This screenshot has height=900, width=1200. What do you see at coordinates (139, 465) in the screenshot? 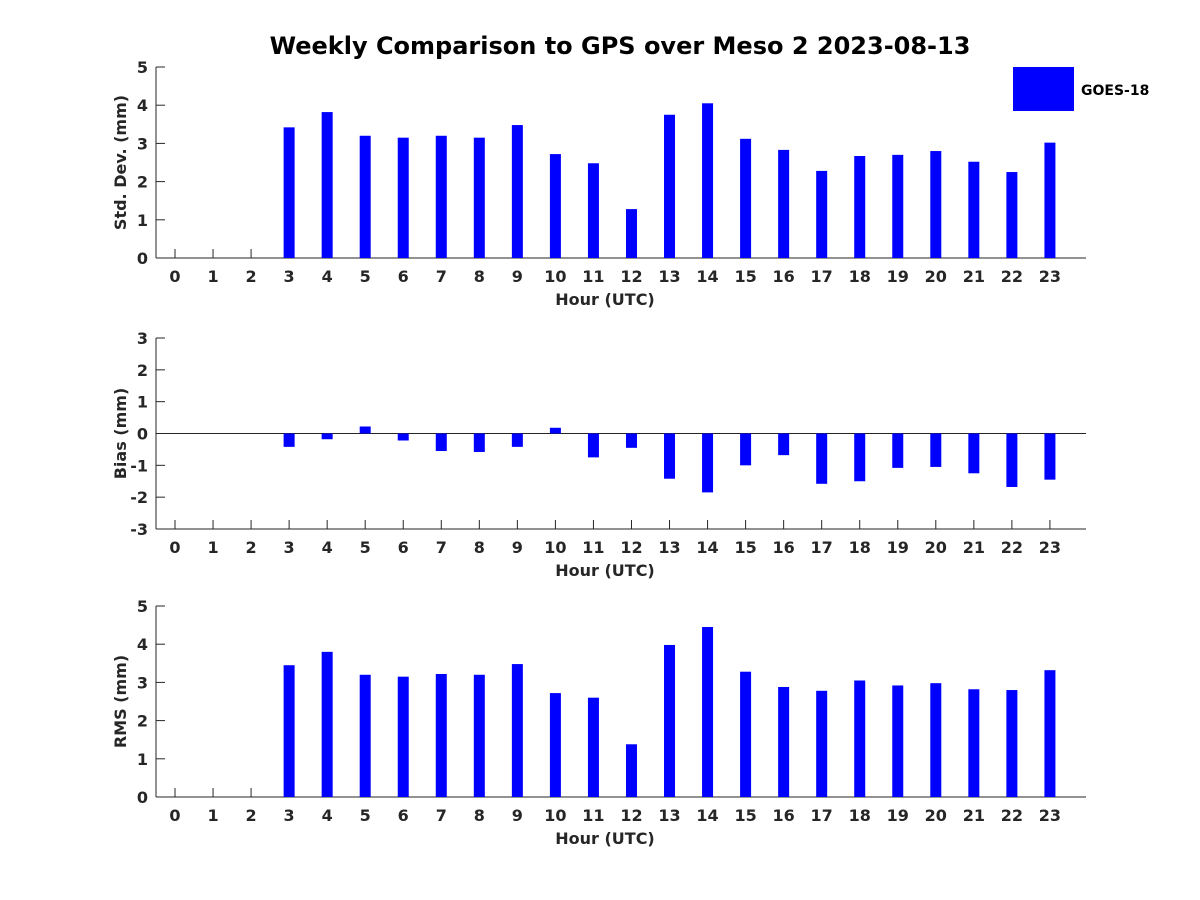
I see `y-tick-label: -1` at bounding box center [139, 465].